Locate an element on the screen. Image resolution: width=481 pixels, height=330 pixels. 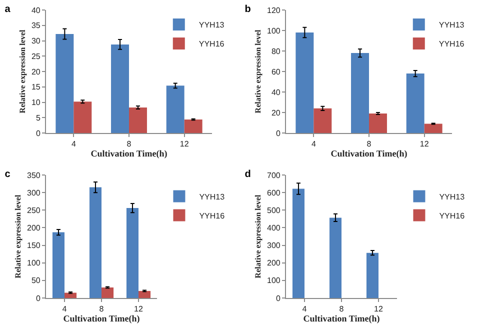
y-tick-label: 150 is located at coordinates (34, 245).